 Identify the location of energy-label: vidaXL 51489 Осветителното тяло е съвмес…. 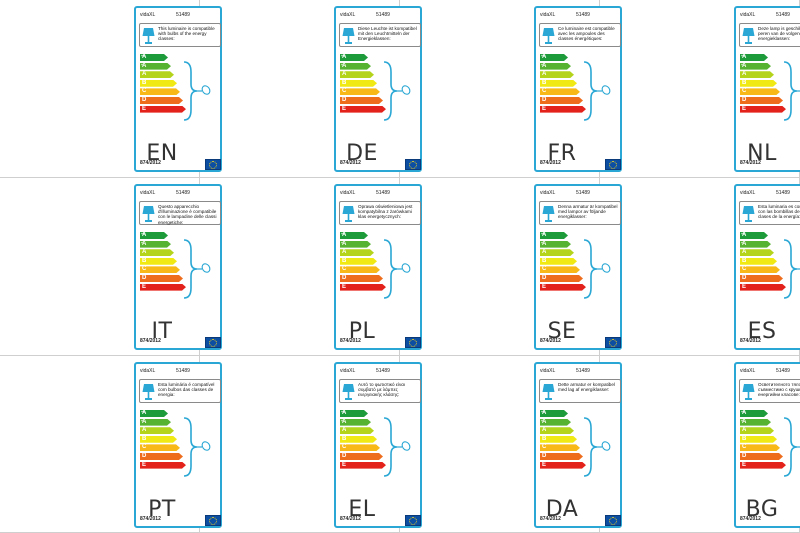
(767, 445).